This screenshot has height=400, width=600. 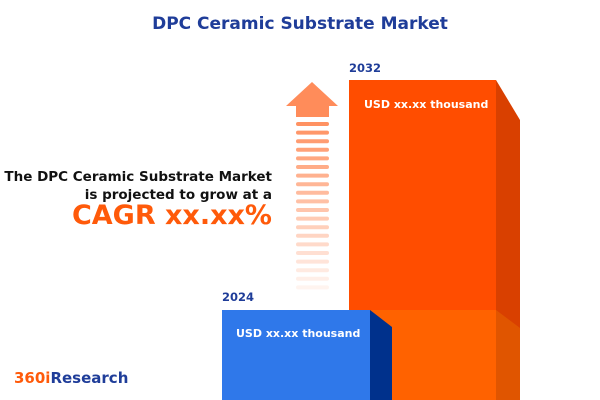 What do you see at coordinates (426, 104) in the screenshot?
I see `bar-2032-value-label: USD xx.xx thousand` at bounding box center [426, 104].